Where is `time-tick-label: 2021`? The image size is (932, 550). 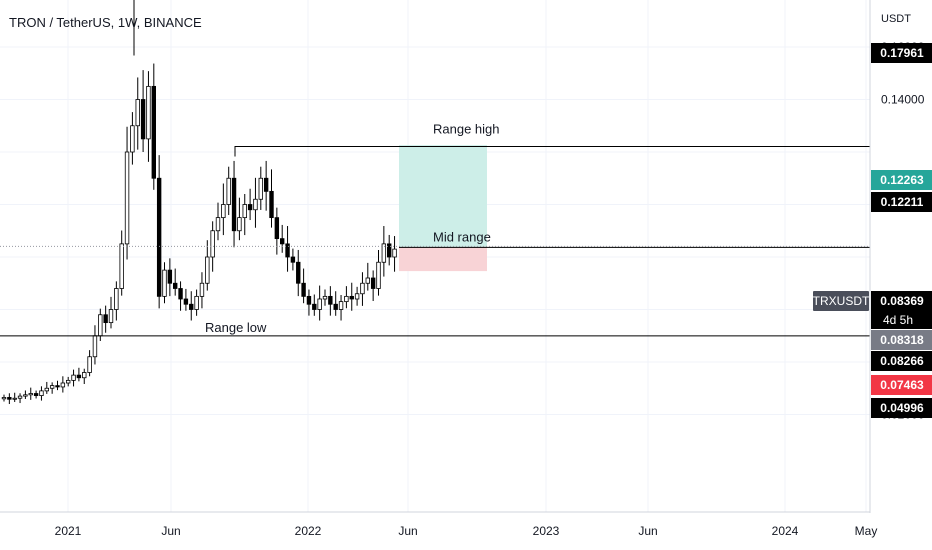 time-tick-label: 2021 is located at coordinates (68, 531).